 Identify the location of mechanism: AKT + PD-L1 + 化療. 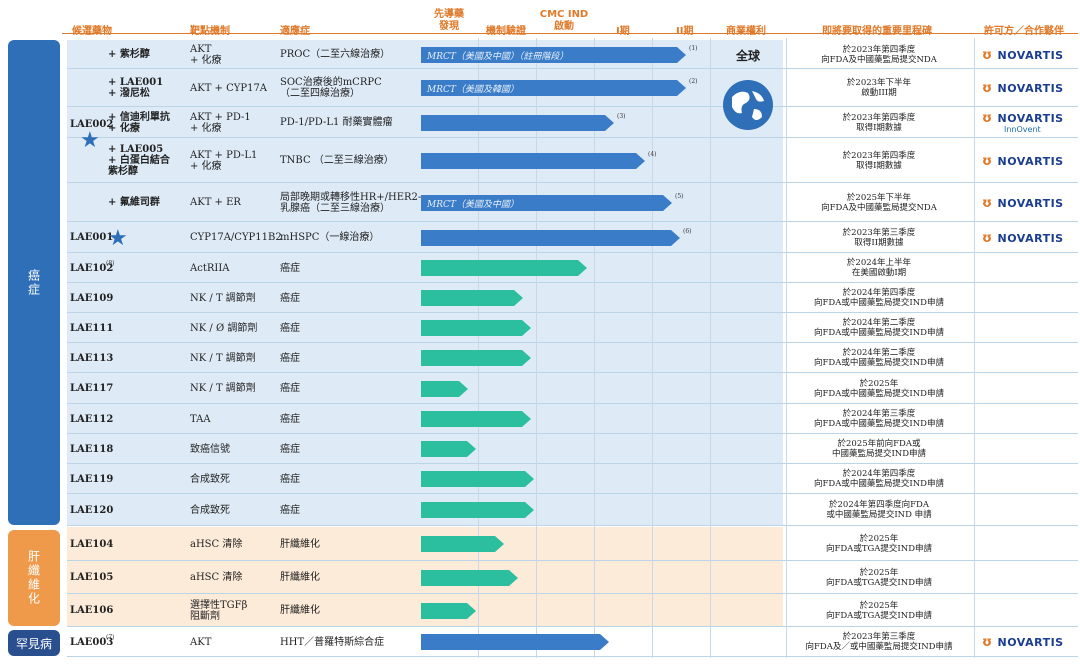
(224, 160).